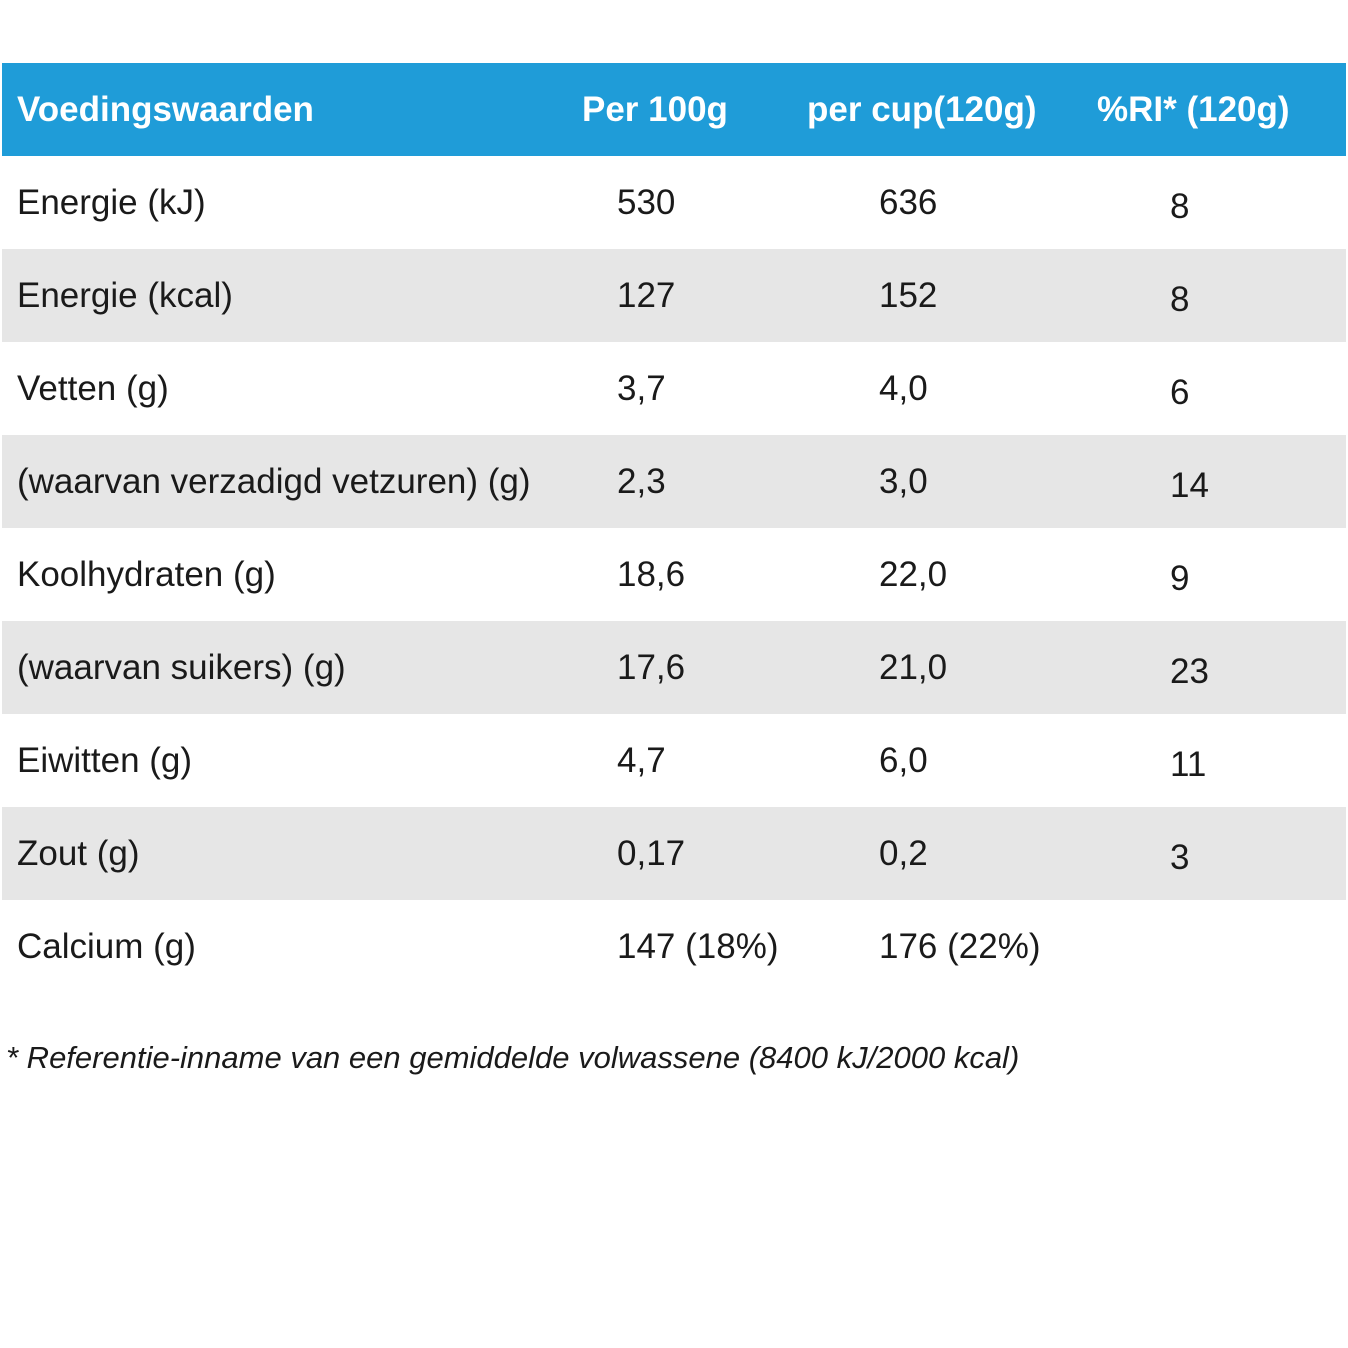 The height and width of the screenshot is (1348, 1348). Describe the element at coordinates (641, 760) in the screenshot. I see `per-100g-value: 4,7` at that location.